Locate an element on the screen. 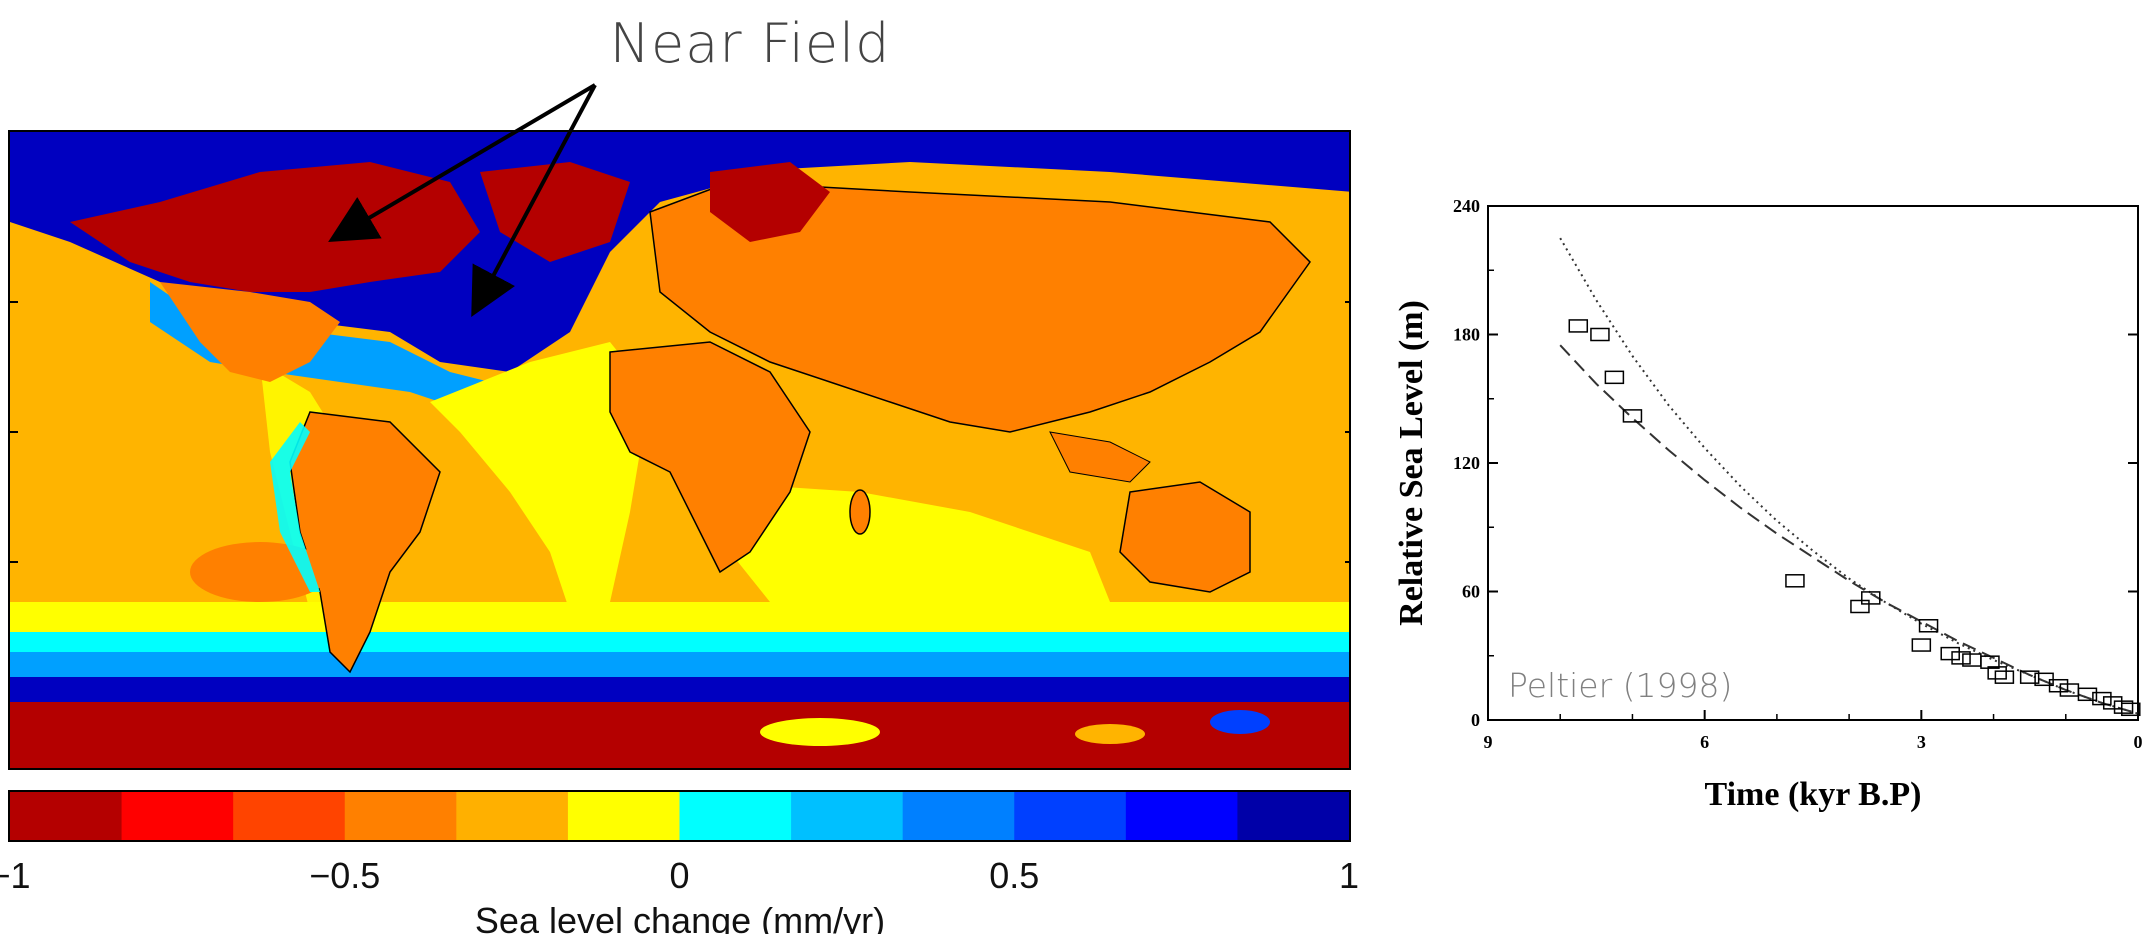  map-north-america is located at coordinates (275, 227).